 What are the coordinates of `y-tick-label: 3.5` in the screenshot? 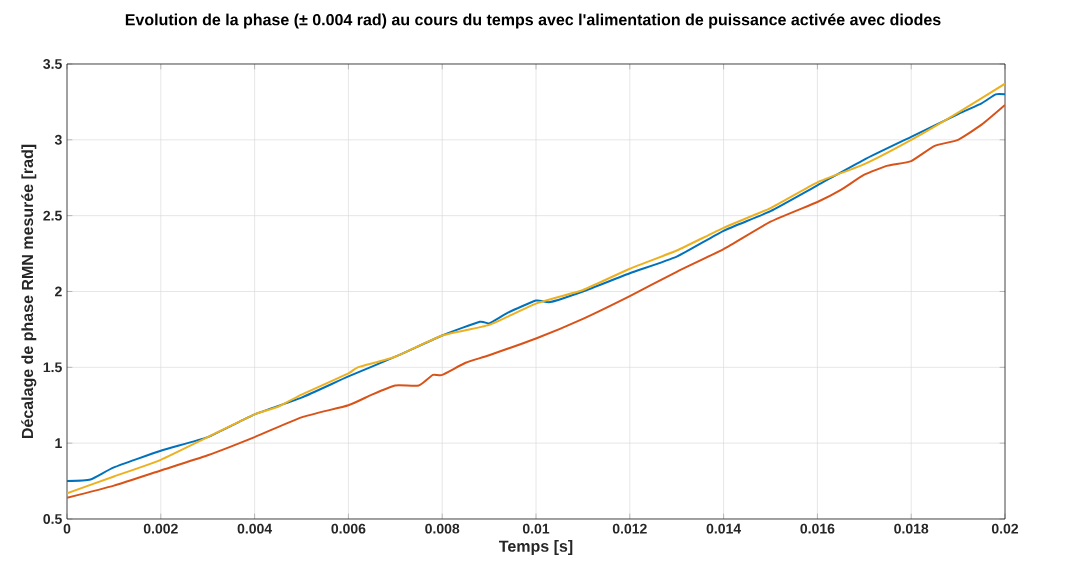 It's located at (52, 64).